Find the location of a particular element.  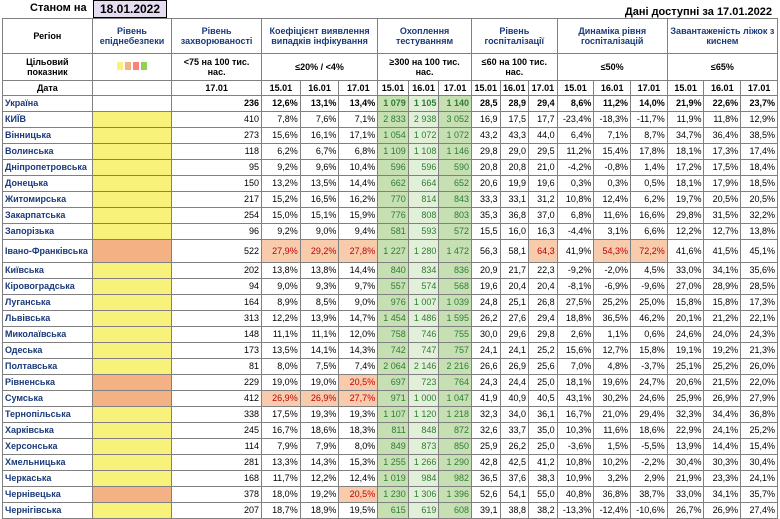

hosp-value: 32,3 is located at coordinates (485, 414).